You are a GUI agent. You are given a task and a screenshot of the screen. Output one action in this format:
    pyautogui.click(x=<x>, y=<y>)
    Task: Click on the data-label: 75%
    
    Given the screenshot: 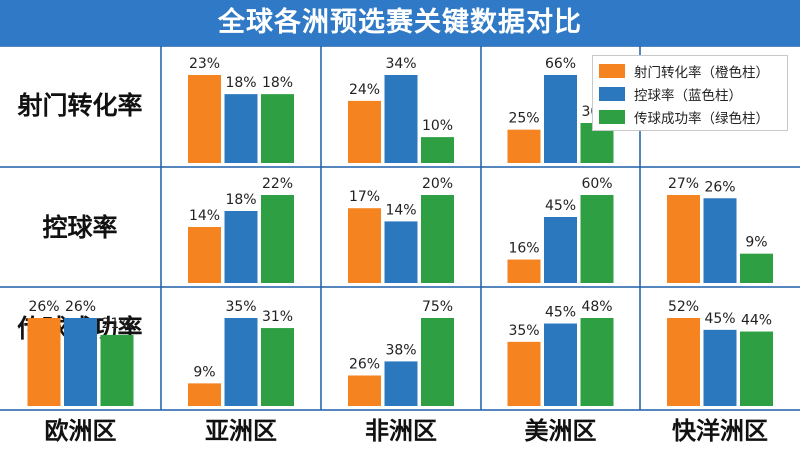 What is the action you would take?
    pyautogui.click(x=437, y=307)
    